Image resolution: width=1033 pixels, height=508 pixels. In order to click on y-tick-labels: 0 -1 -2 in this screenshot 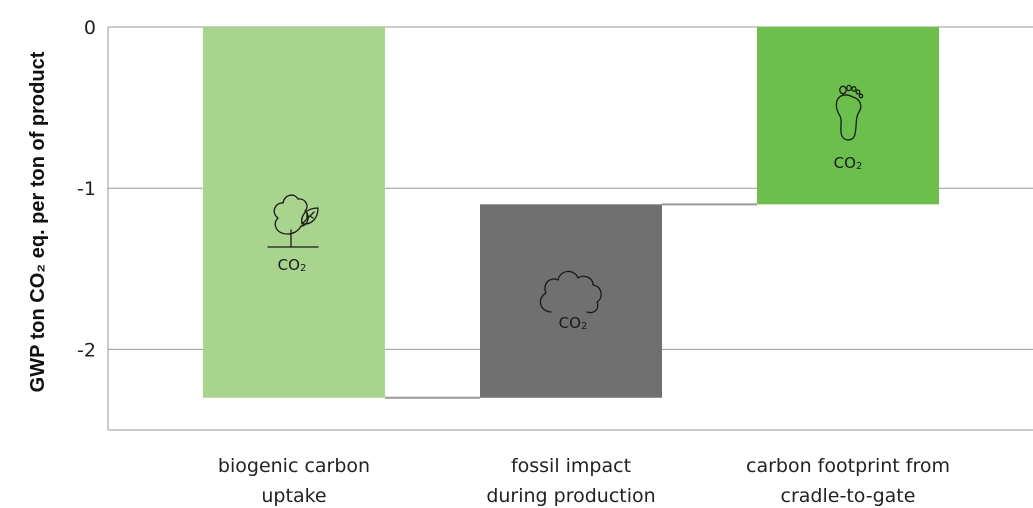, I will do `click(86, 189)`.